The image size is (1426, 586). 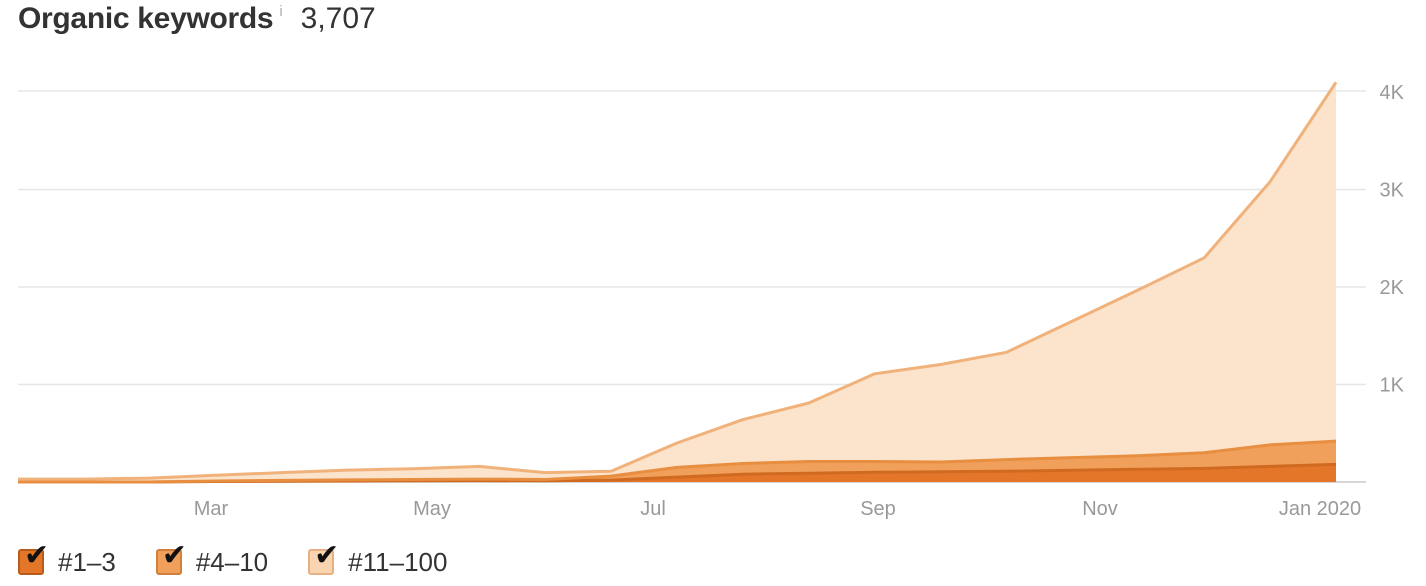 What do you see at coordinates (1392, 386) in the screenshot?
I see `y-tick-label: 1K` at bounding box center [1392, 386].